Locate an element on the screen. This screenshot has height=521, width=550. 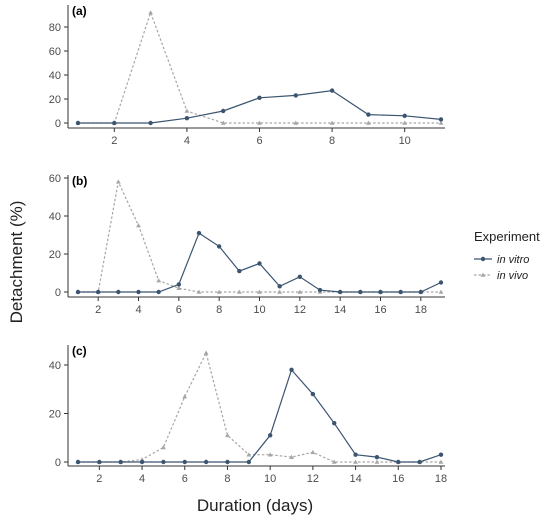
y-tick-label: 80 is located at coordinates (55, 28).